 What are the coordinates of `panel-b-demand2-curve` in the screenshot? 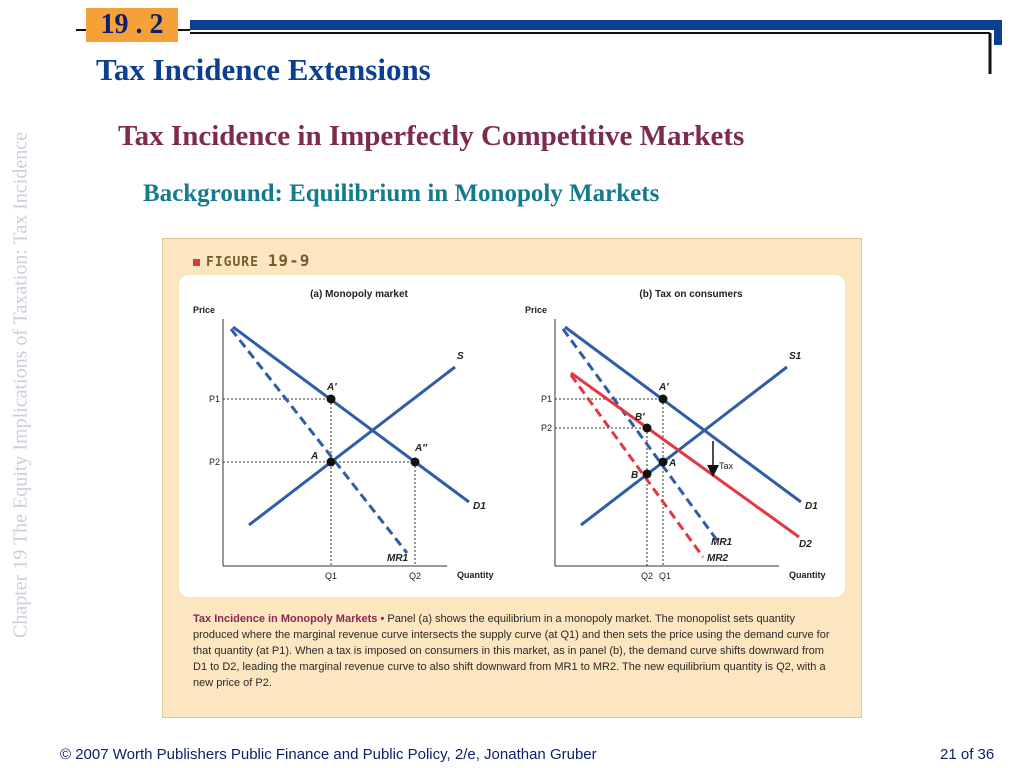 It's located at (685, 455).